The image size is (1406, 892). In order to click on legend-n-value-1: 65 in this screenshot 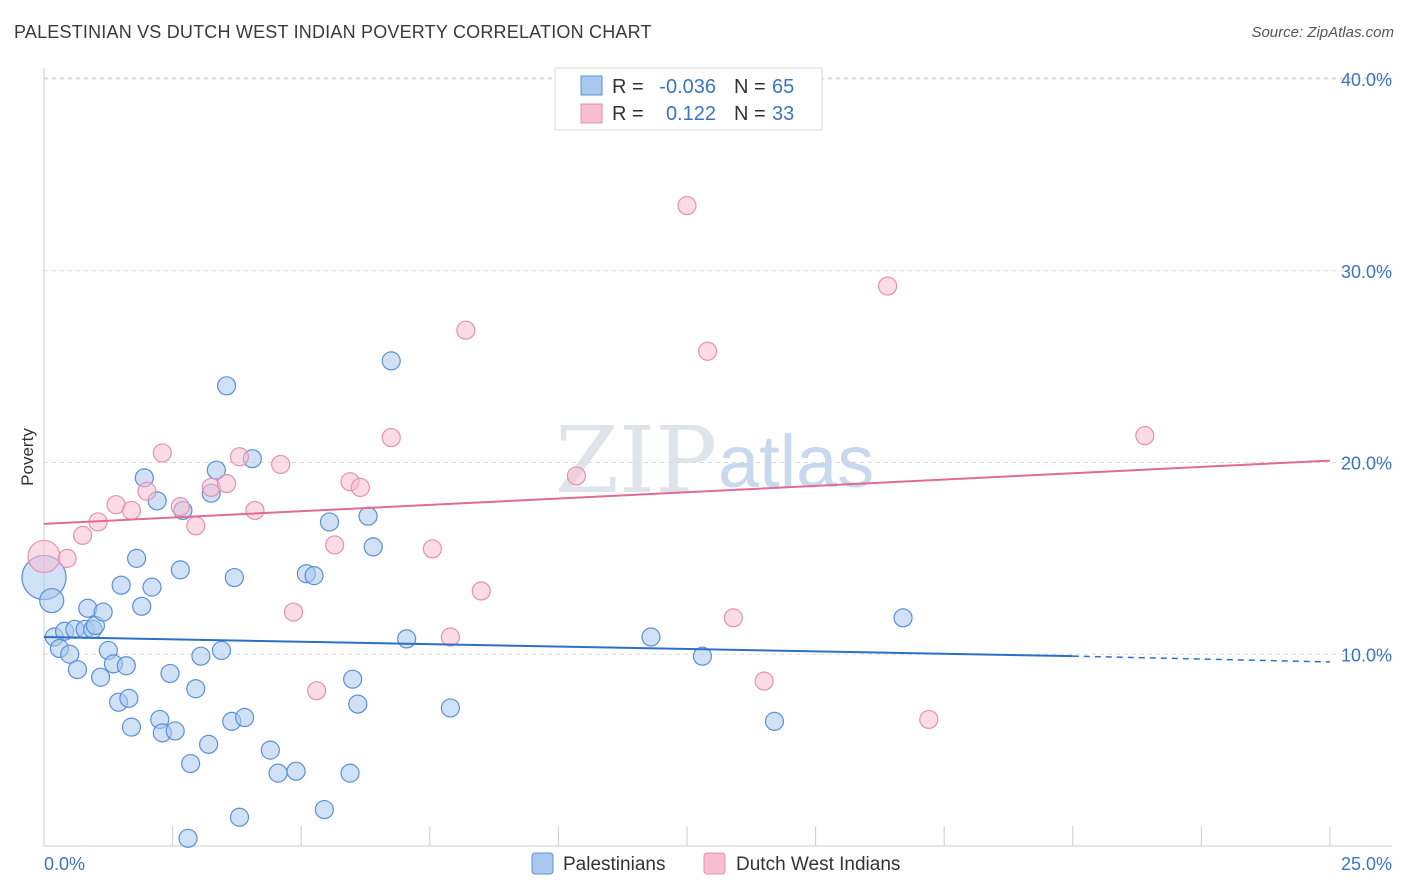, I will do `click(783, 87)`.